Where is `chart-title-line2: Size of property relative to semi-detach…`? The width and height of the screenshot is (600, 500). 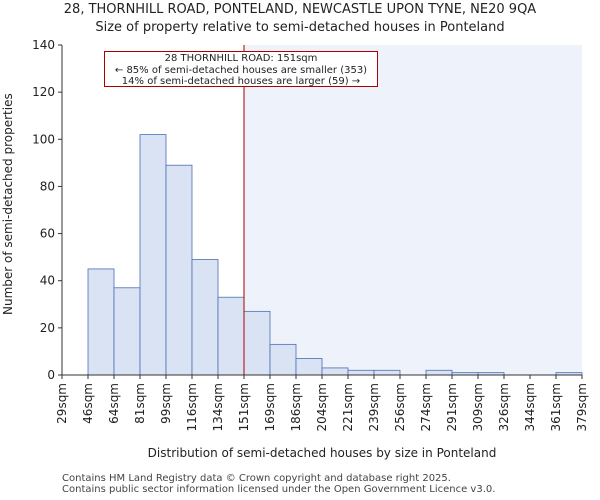
chart-title-line2: Size of property relative to semi-detach… is located at coordinates (300, 27).